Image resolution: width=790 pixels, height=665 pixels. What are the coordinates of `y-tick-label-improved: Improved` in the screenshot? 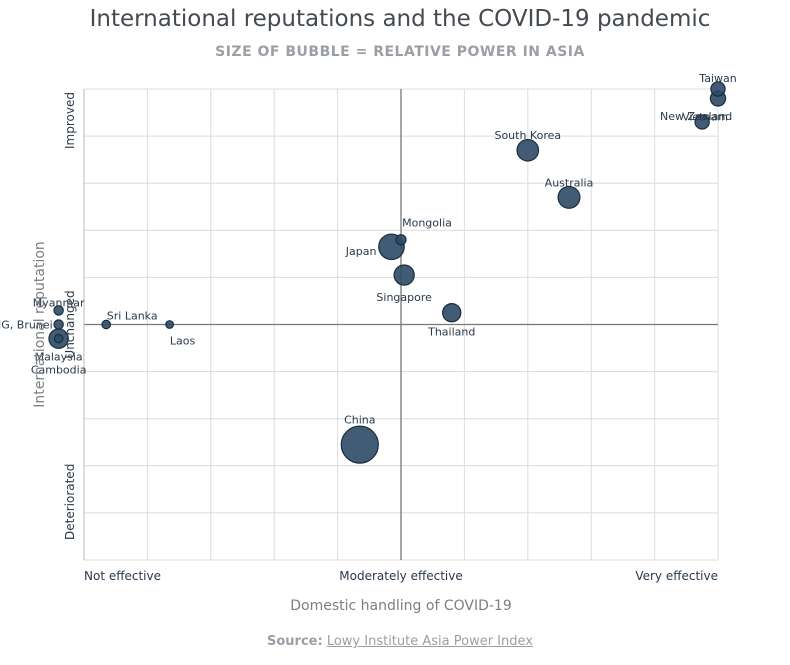 It's located at (70, 120).